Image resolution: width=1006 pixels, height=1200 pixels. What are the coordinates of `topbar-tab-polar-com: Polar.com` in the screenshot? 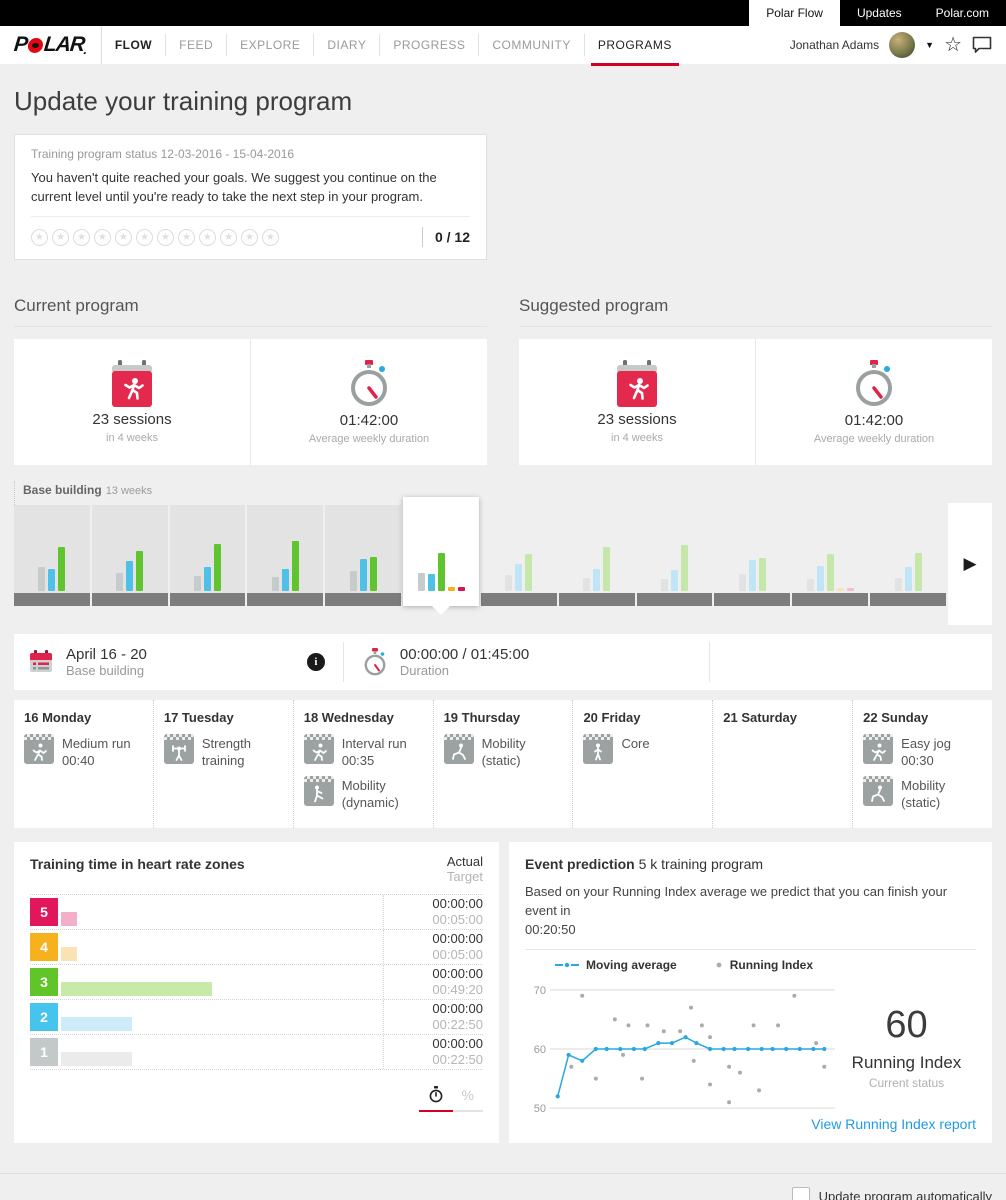 It's located at (962, 13).